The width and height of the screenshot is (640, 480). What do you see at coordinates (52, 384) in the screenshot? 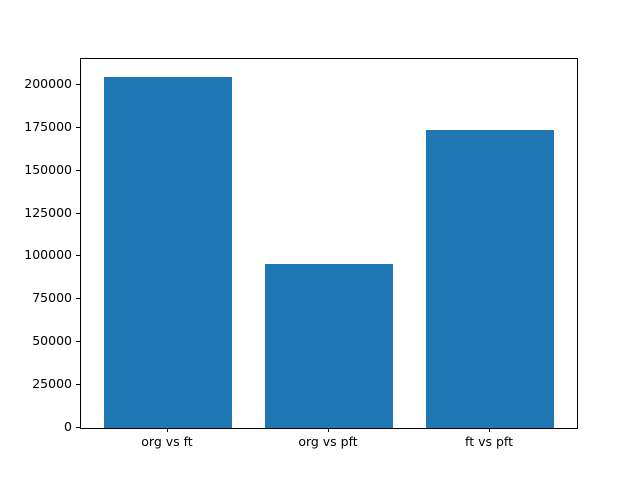
I see `y-tick-label: 25000` at bounding box center [52, 384].